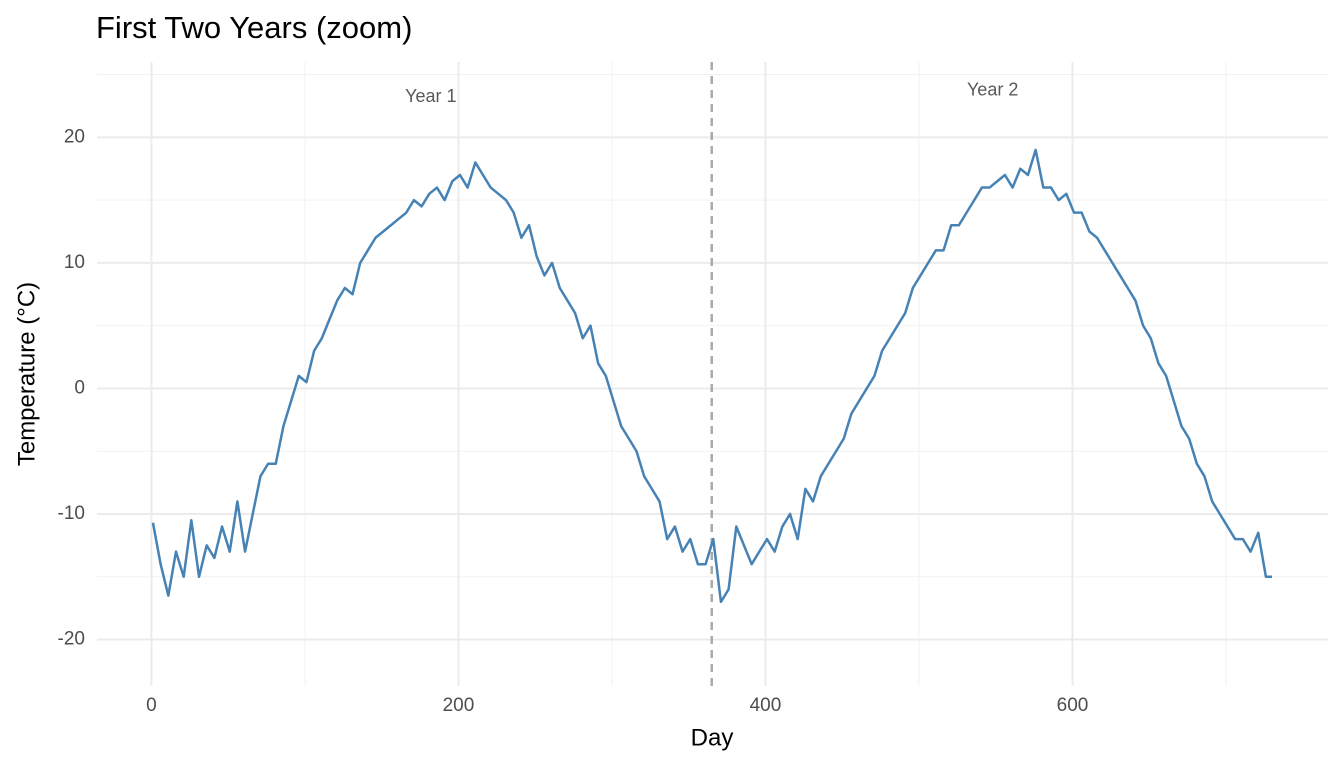 The image size is (1344, 768). What do you see at coordinates (992, 90) in the screenshot?
I see `annotation: Year 2` at bounding box center [992, 90].